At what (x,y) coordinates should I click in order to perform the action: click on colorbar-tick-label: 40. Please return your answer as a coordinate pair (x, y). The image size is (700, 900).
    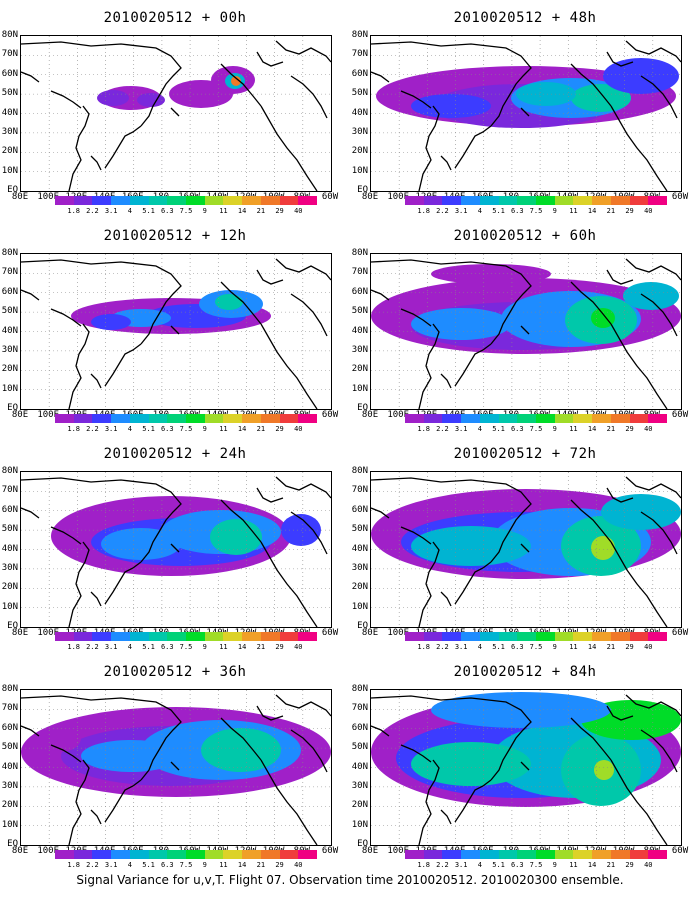
    Looking at the image, I should click on (648, 865).